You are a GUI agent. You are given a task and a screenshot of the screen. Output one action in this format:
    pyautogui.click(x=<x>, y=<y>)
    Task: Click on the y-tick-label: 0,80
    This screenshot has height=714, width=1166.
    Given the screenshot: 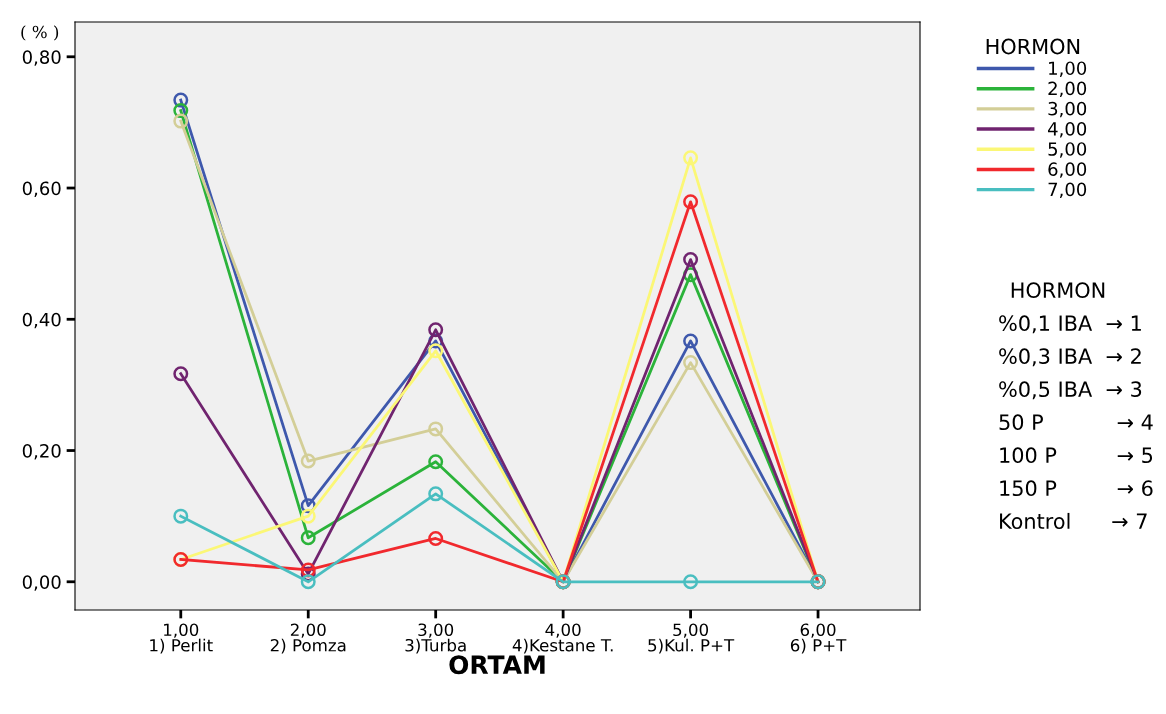 What is the action you would take?
    pyautogui.click(x=41, y=58)
    